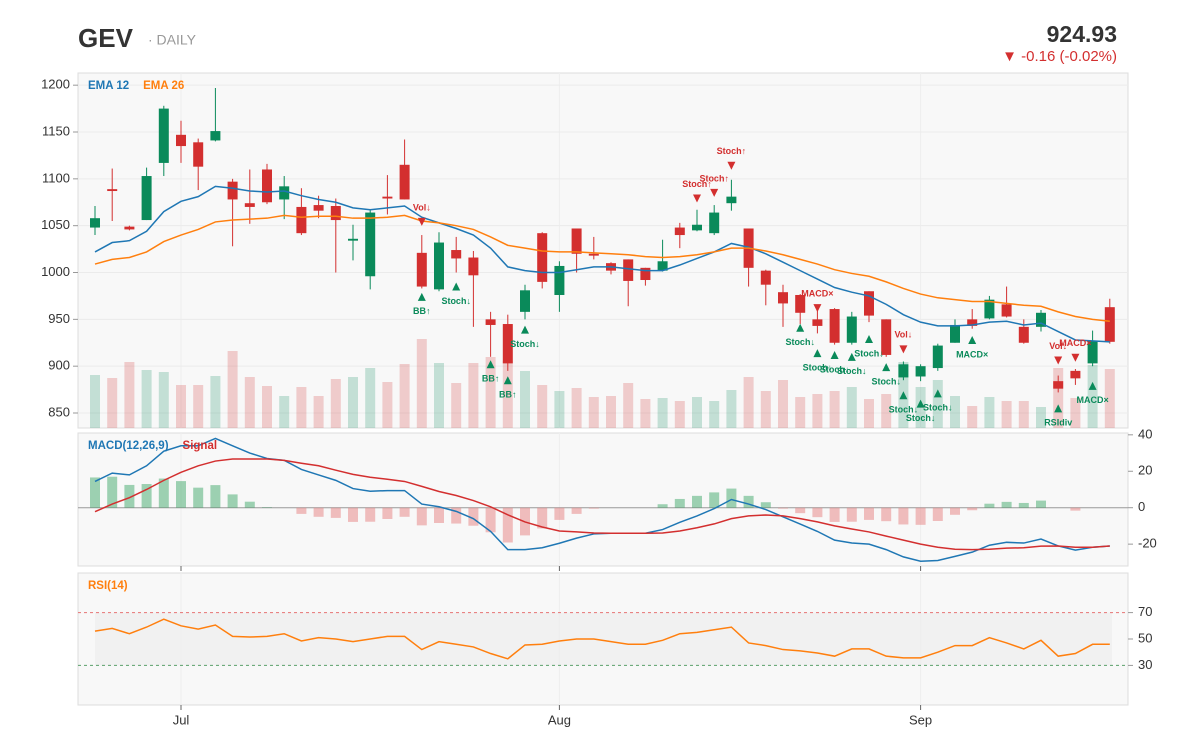  Describe the element at coordinates (200, 446) in the screenshot. I see `legend-entry: Signal` at that location.